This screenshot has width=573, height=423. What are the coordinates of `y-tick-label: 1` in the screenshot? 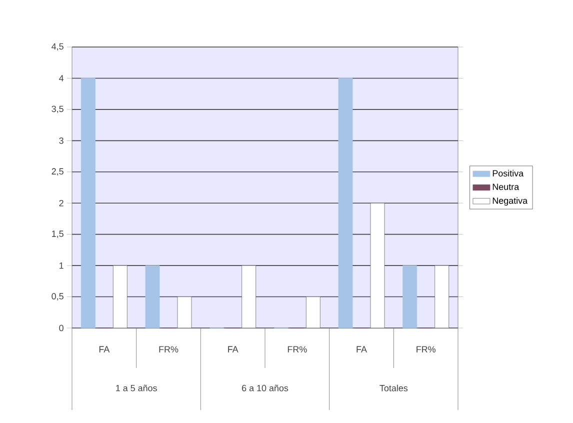 It's located at (62, 265).